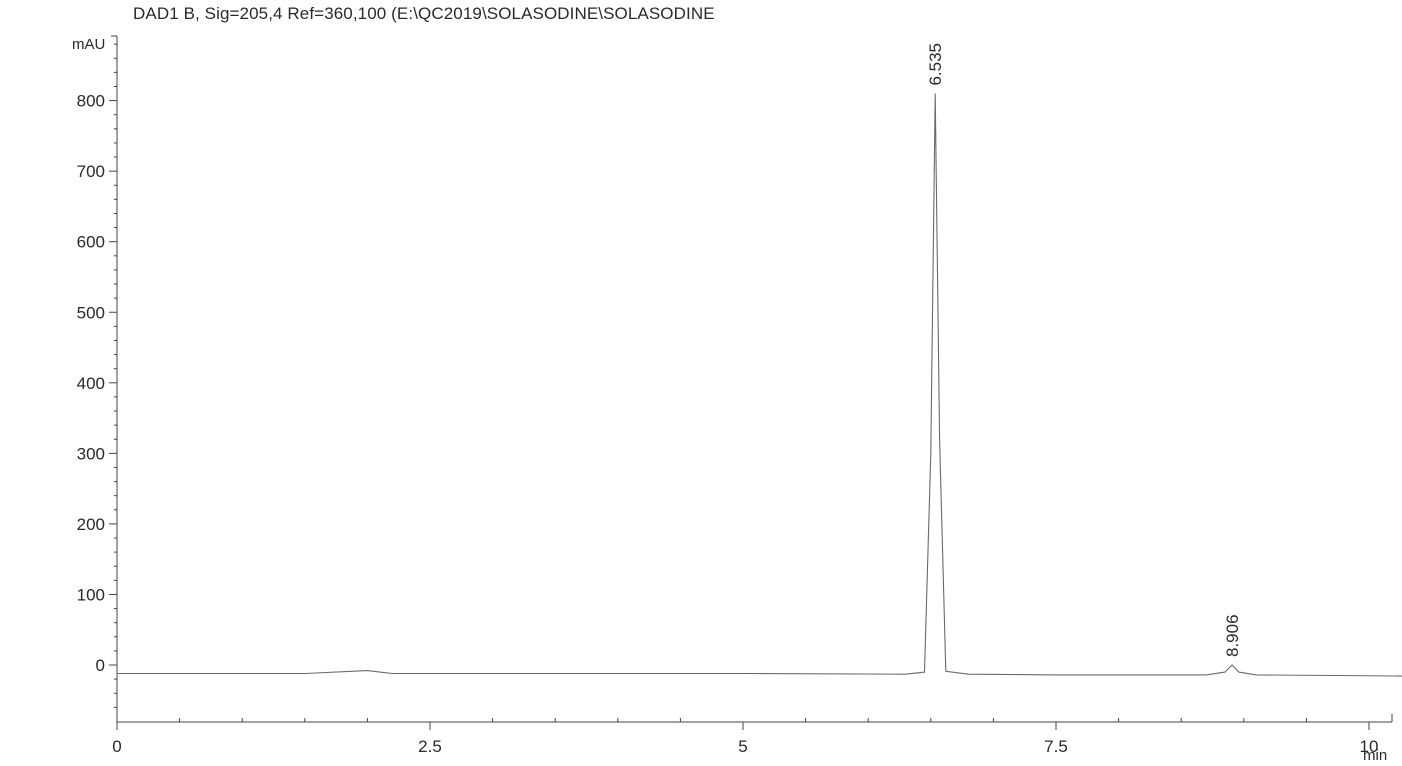  Describe the element at coordinates (91, 312) in the screenshot. I see `y-tick-label: 500` at that location.